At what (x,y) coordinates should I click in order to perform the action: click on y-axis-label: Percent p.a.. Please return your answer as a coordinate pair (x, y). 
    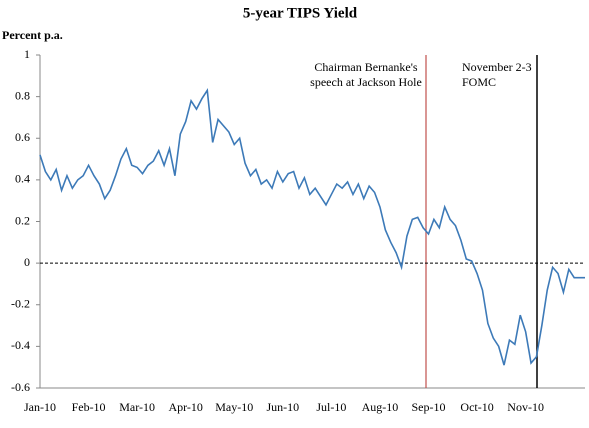
    Looking at the image, I should click on (32, 35).